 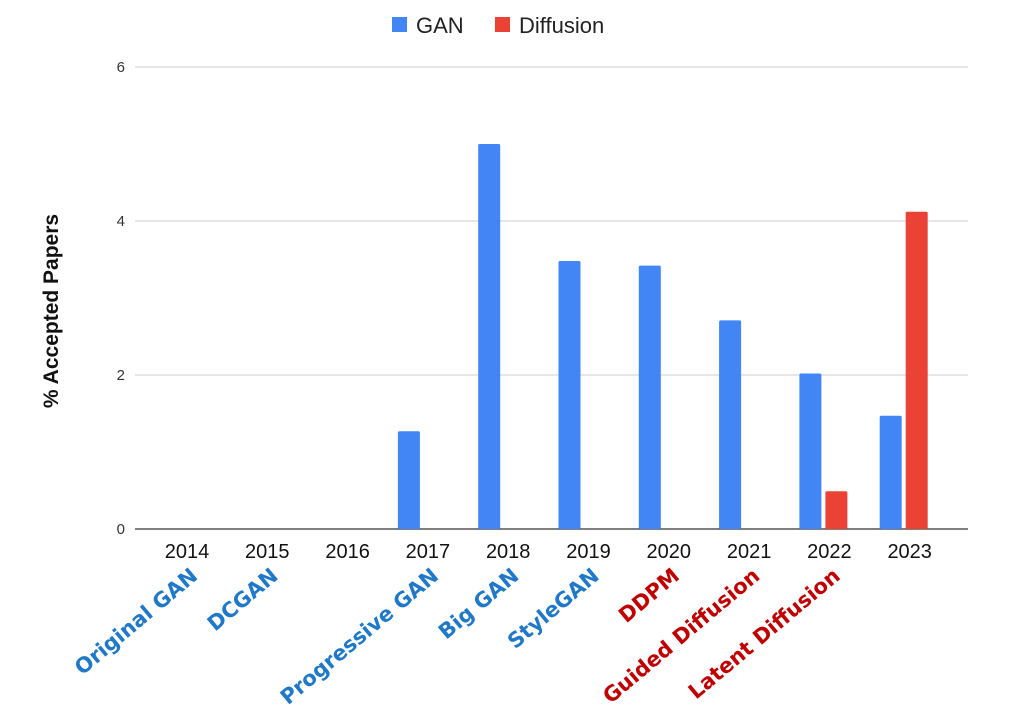 What do you see at coordinates (669, 552) in the screenshot?
I see `x-tick-label: 2020` at bounding box center [669, 552].